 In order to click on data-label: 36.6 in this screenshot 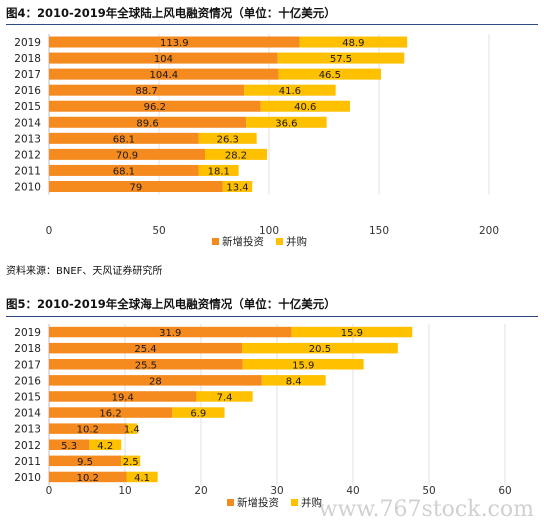, I will do `click(286, 123)`.